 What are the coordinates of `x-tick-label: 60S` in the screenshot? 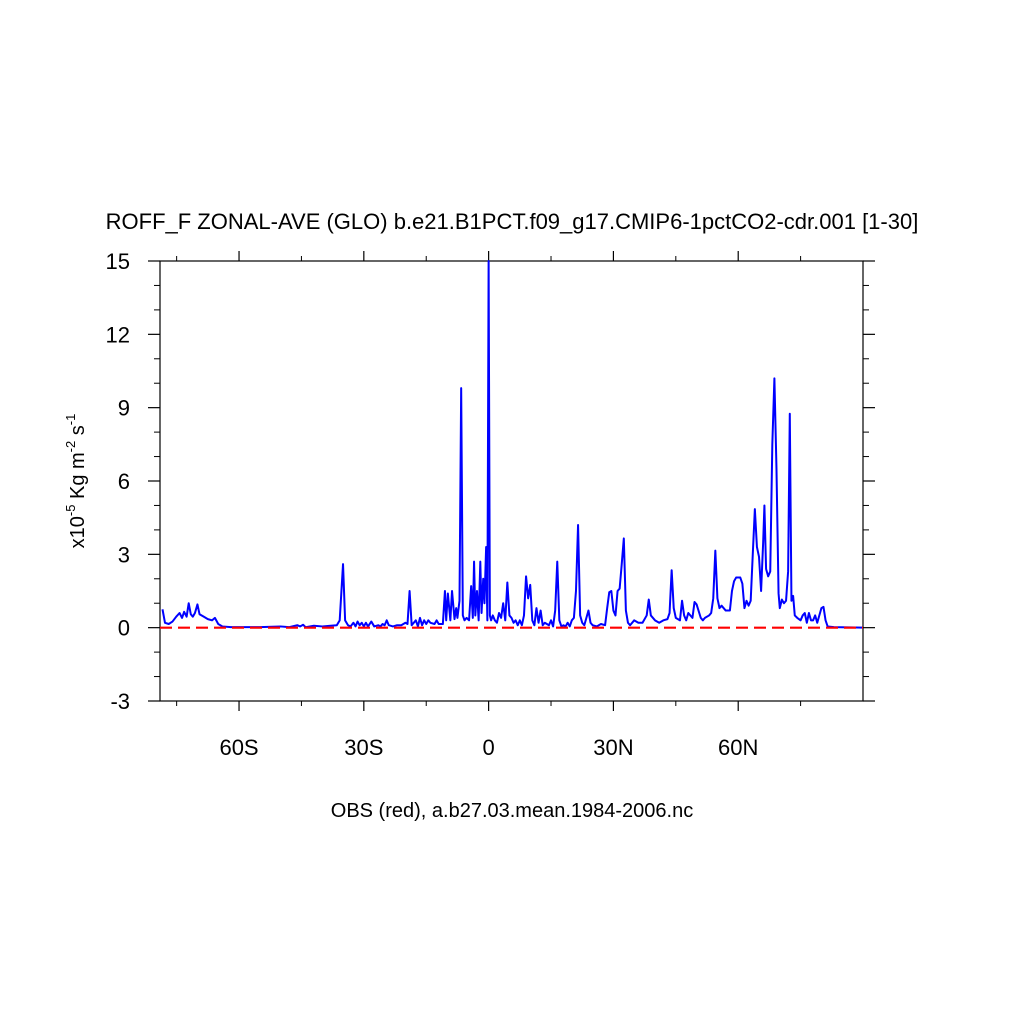 It's located at (238, 747).